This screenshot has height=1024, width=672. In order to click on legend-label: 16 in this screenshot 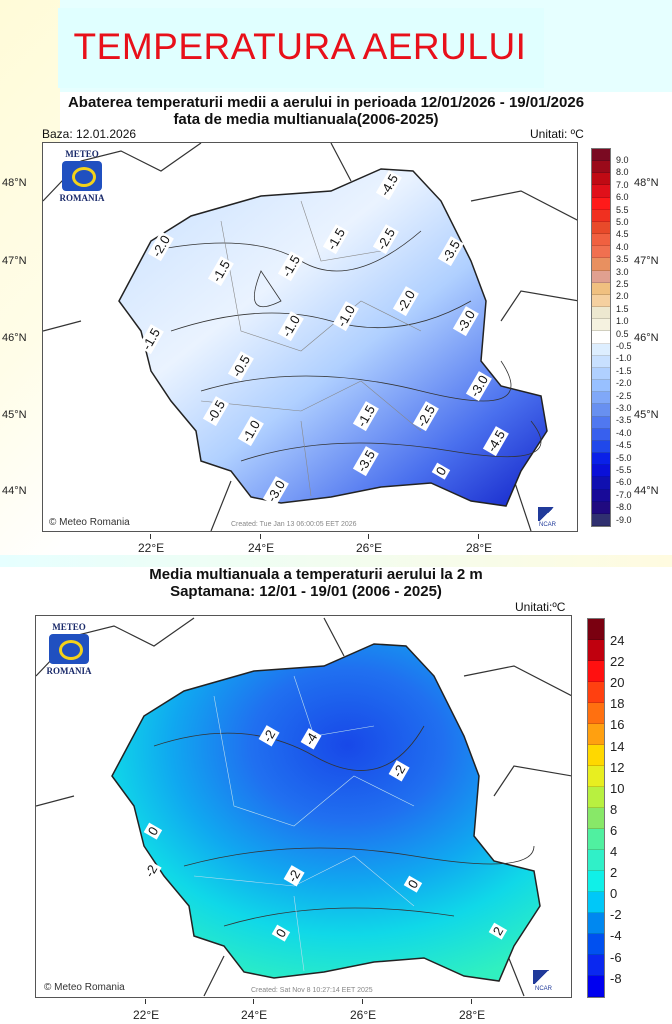, I will do `click(617, 725)`.